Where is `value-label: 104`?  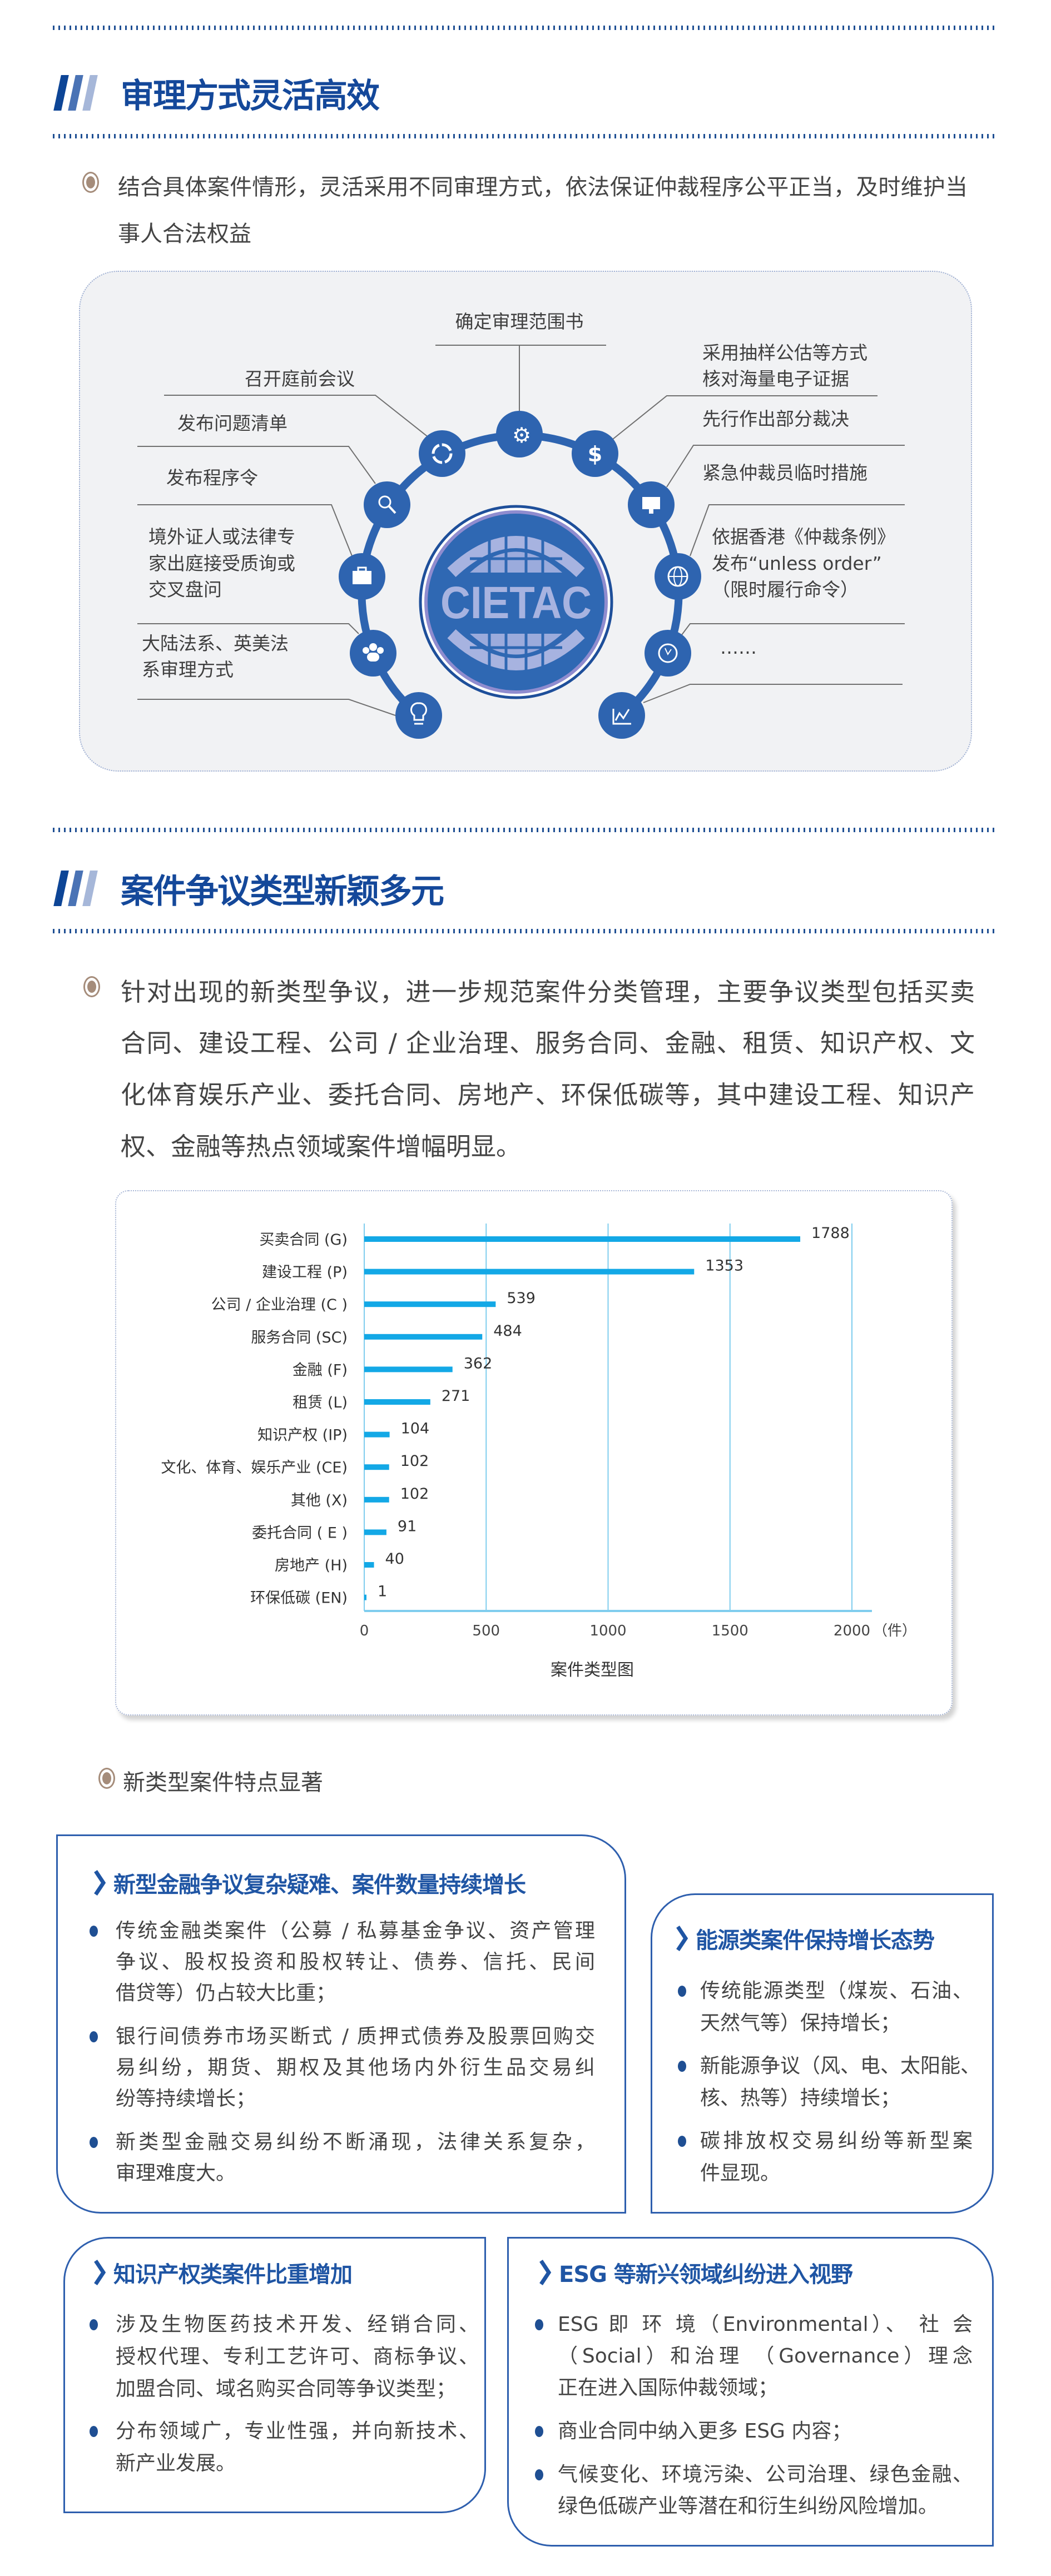
value-label: 104 is located at coordinates (415, 1429).